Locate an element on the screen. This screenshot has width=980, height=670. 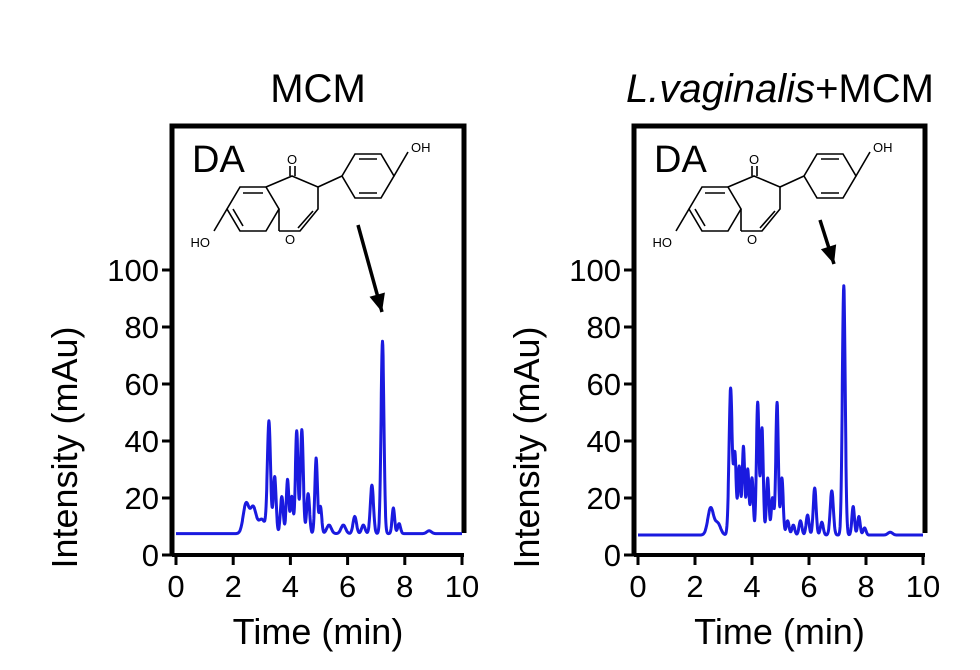
chart-title-text: MCM is located at coordinates (318, 89).